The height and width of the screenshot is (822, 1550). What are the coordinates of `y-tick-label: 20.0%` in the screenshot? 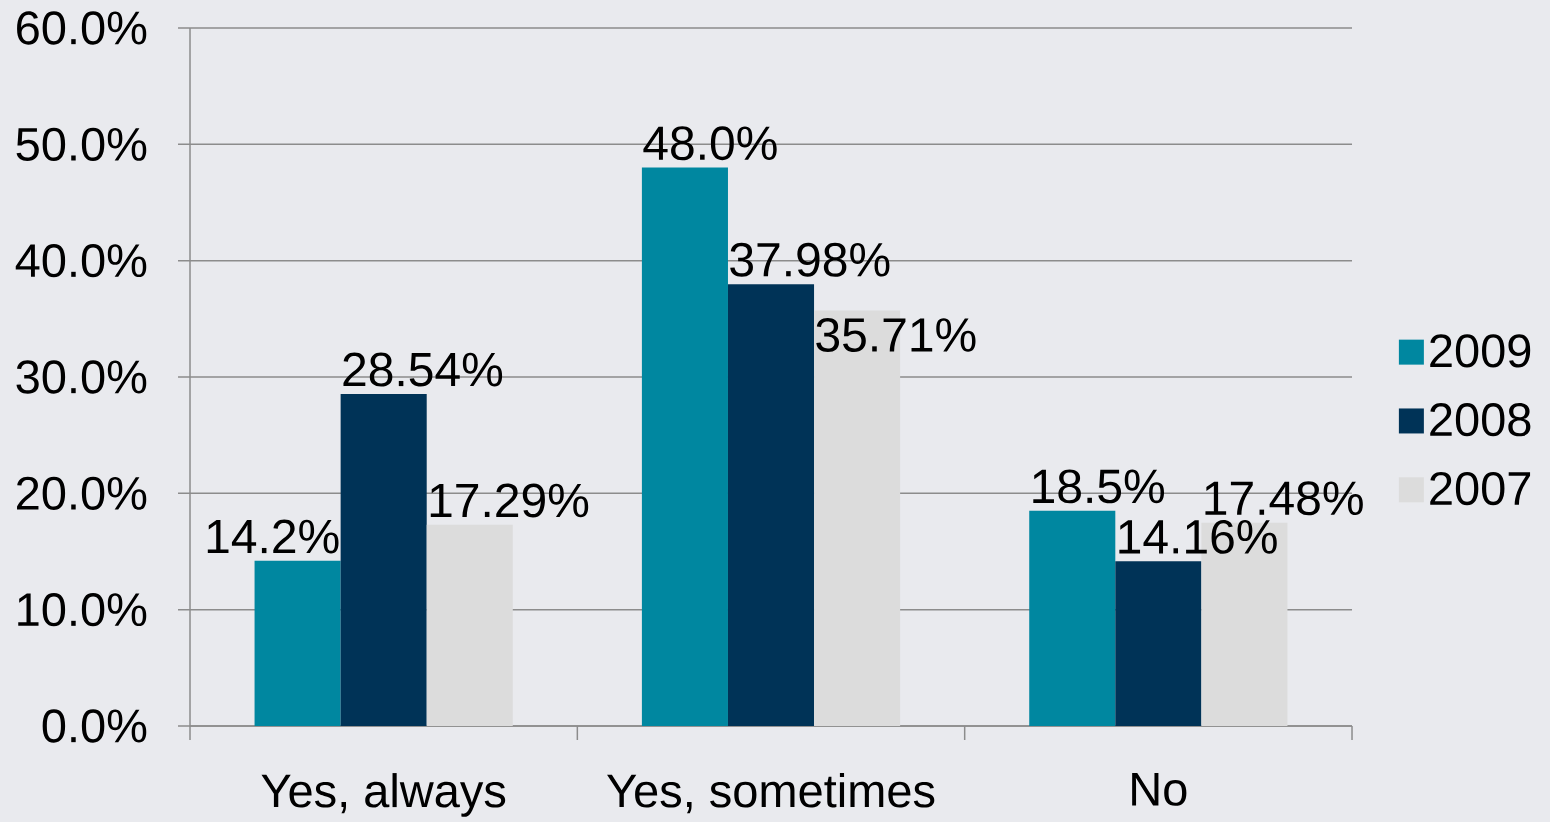 It's located at (82, 493).